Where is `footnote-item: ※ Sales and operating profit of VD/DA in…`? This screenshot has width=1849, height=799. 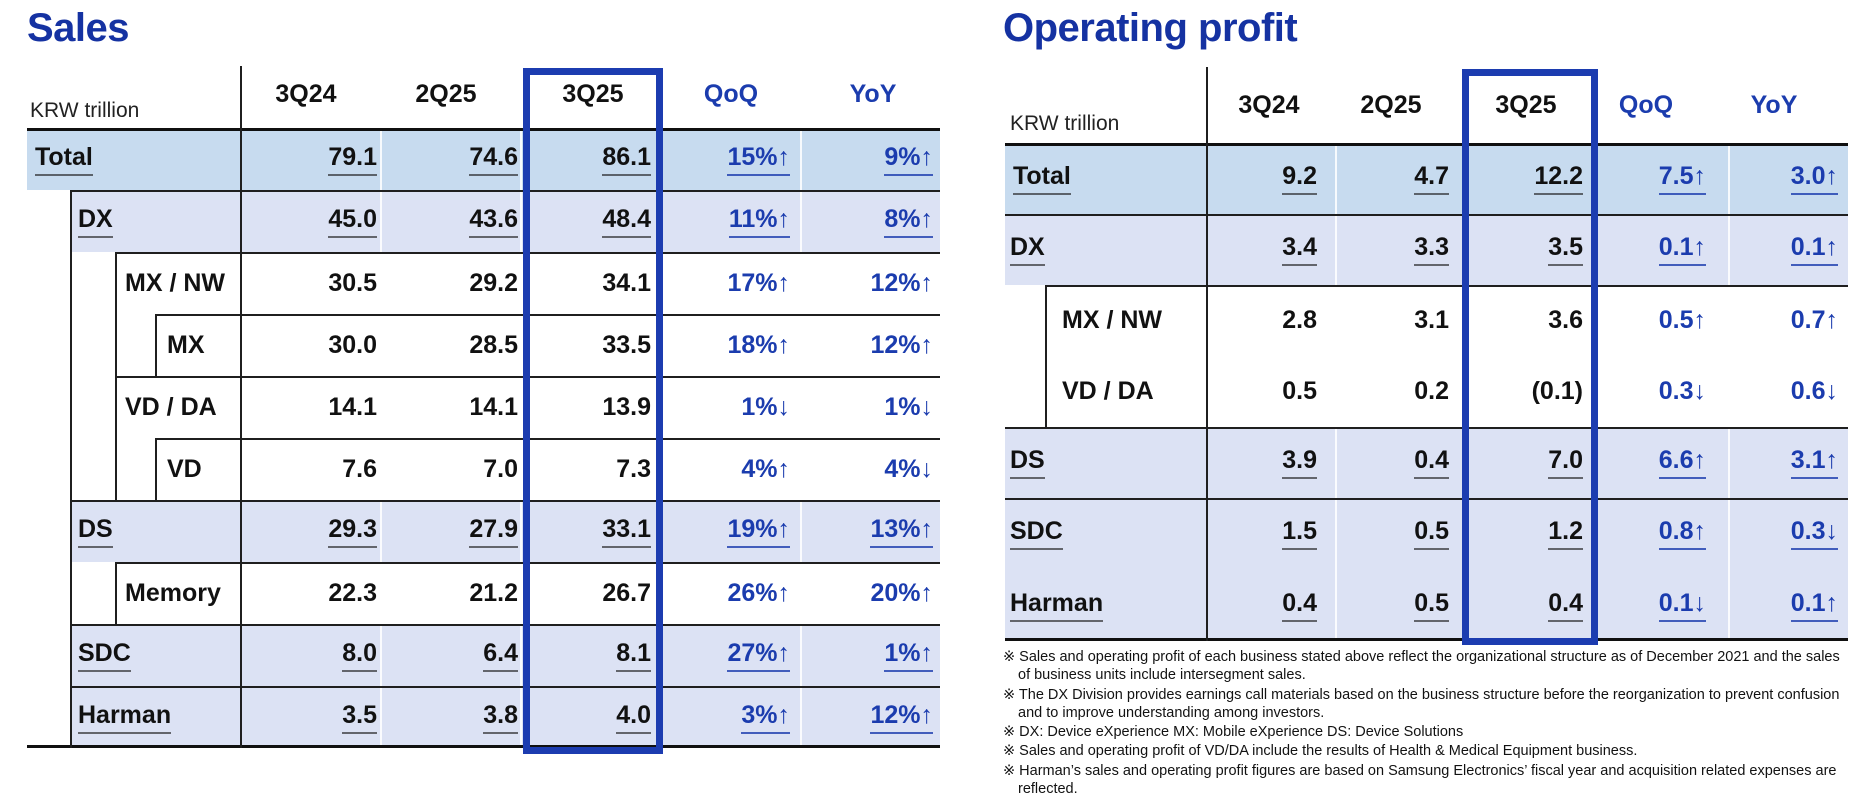 footnote-item: ※ Sales and operating profit of VD/DA in… is located at coordinates (1320, 751).